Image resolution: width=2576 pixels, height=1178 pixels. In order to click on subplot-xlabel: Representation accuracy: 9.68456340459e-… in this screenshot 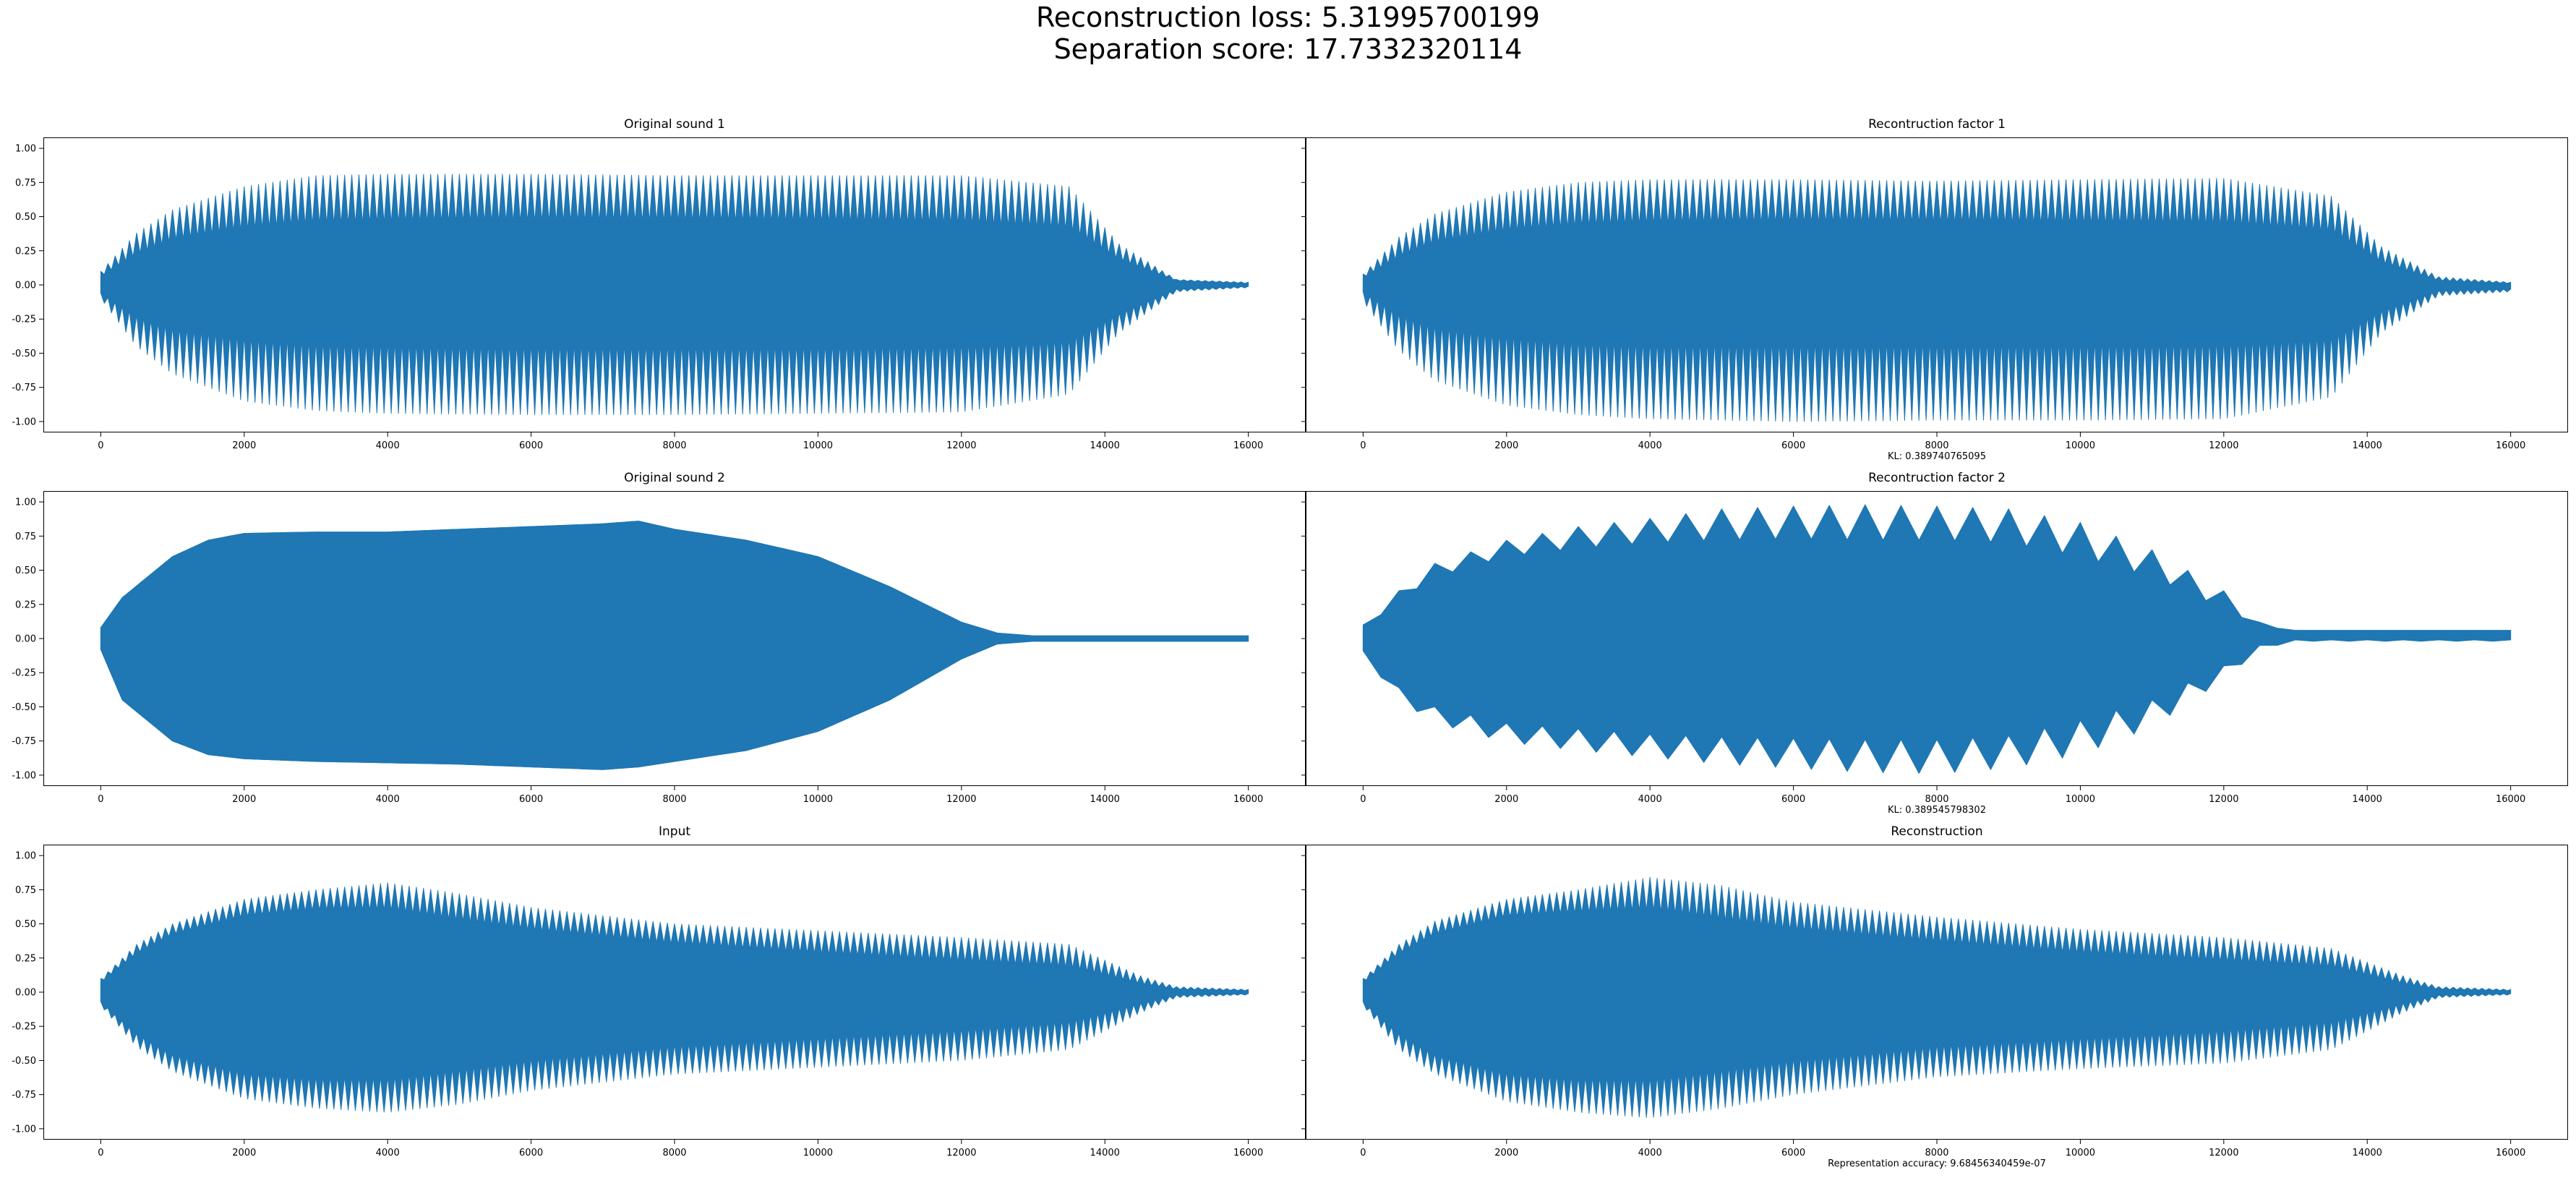, I will do `click(1937, 1163)`.